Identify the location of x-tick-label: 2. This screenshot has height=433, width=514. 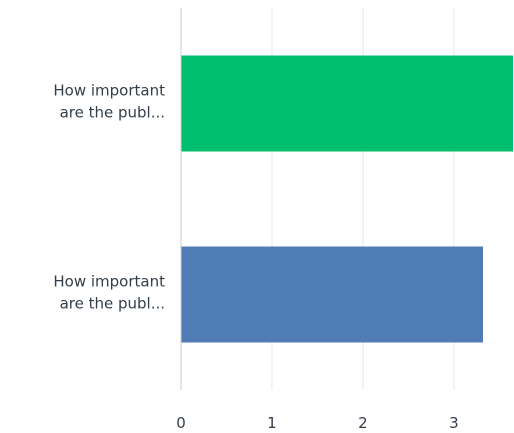
(363, 423).